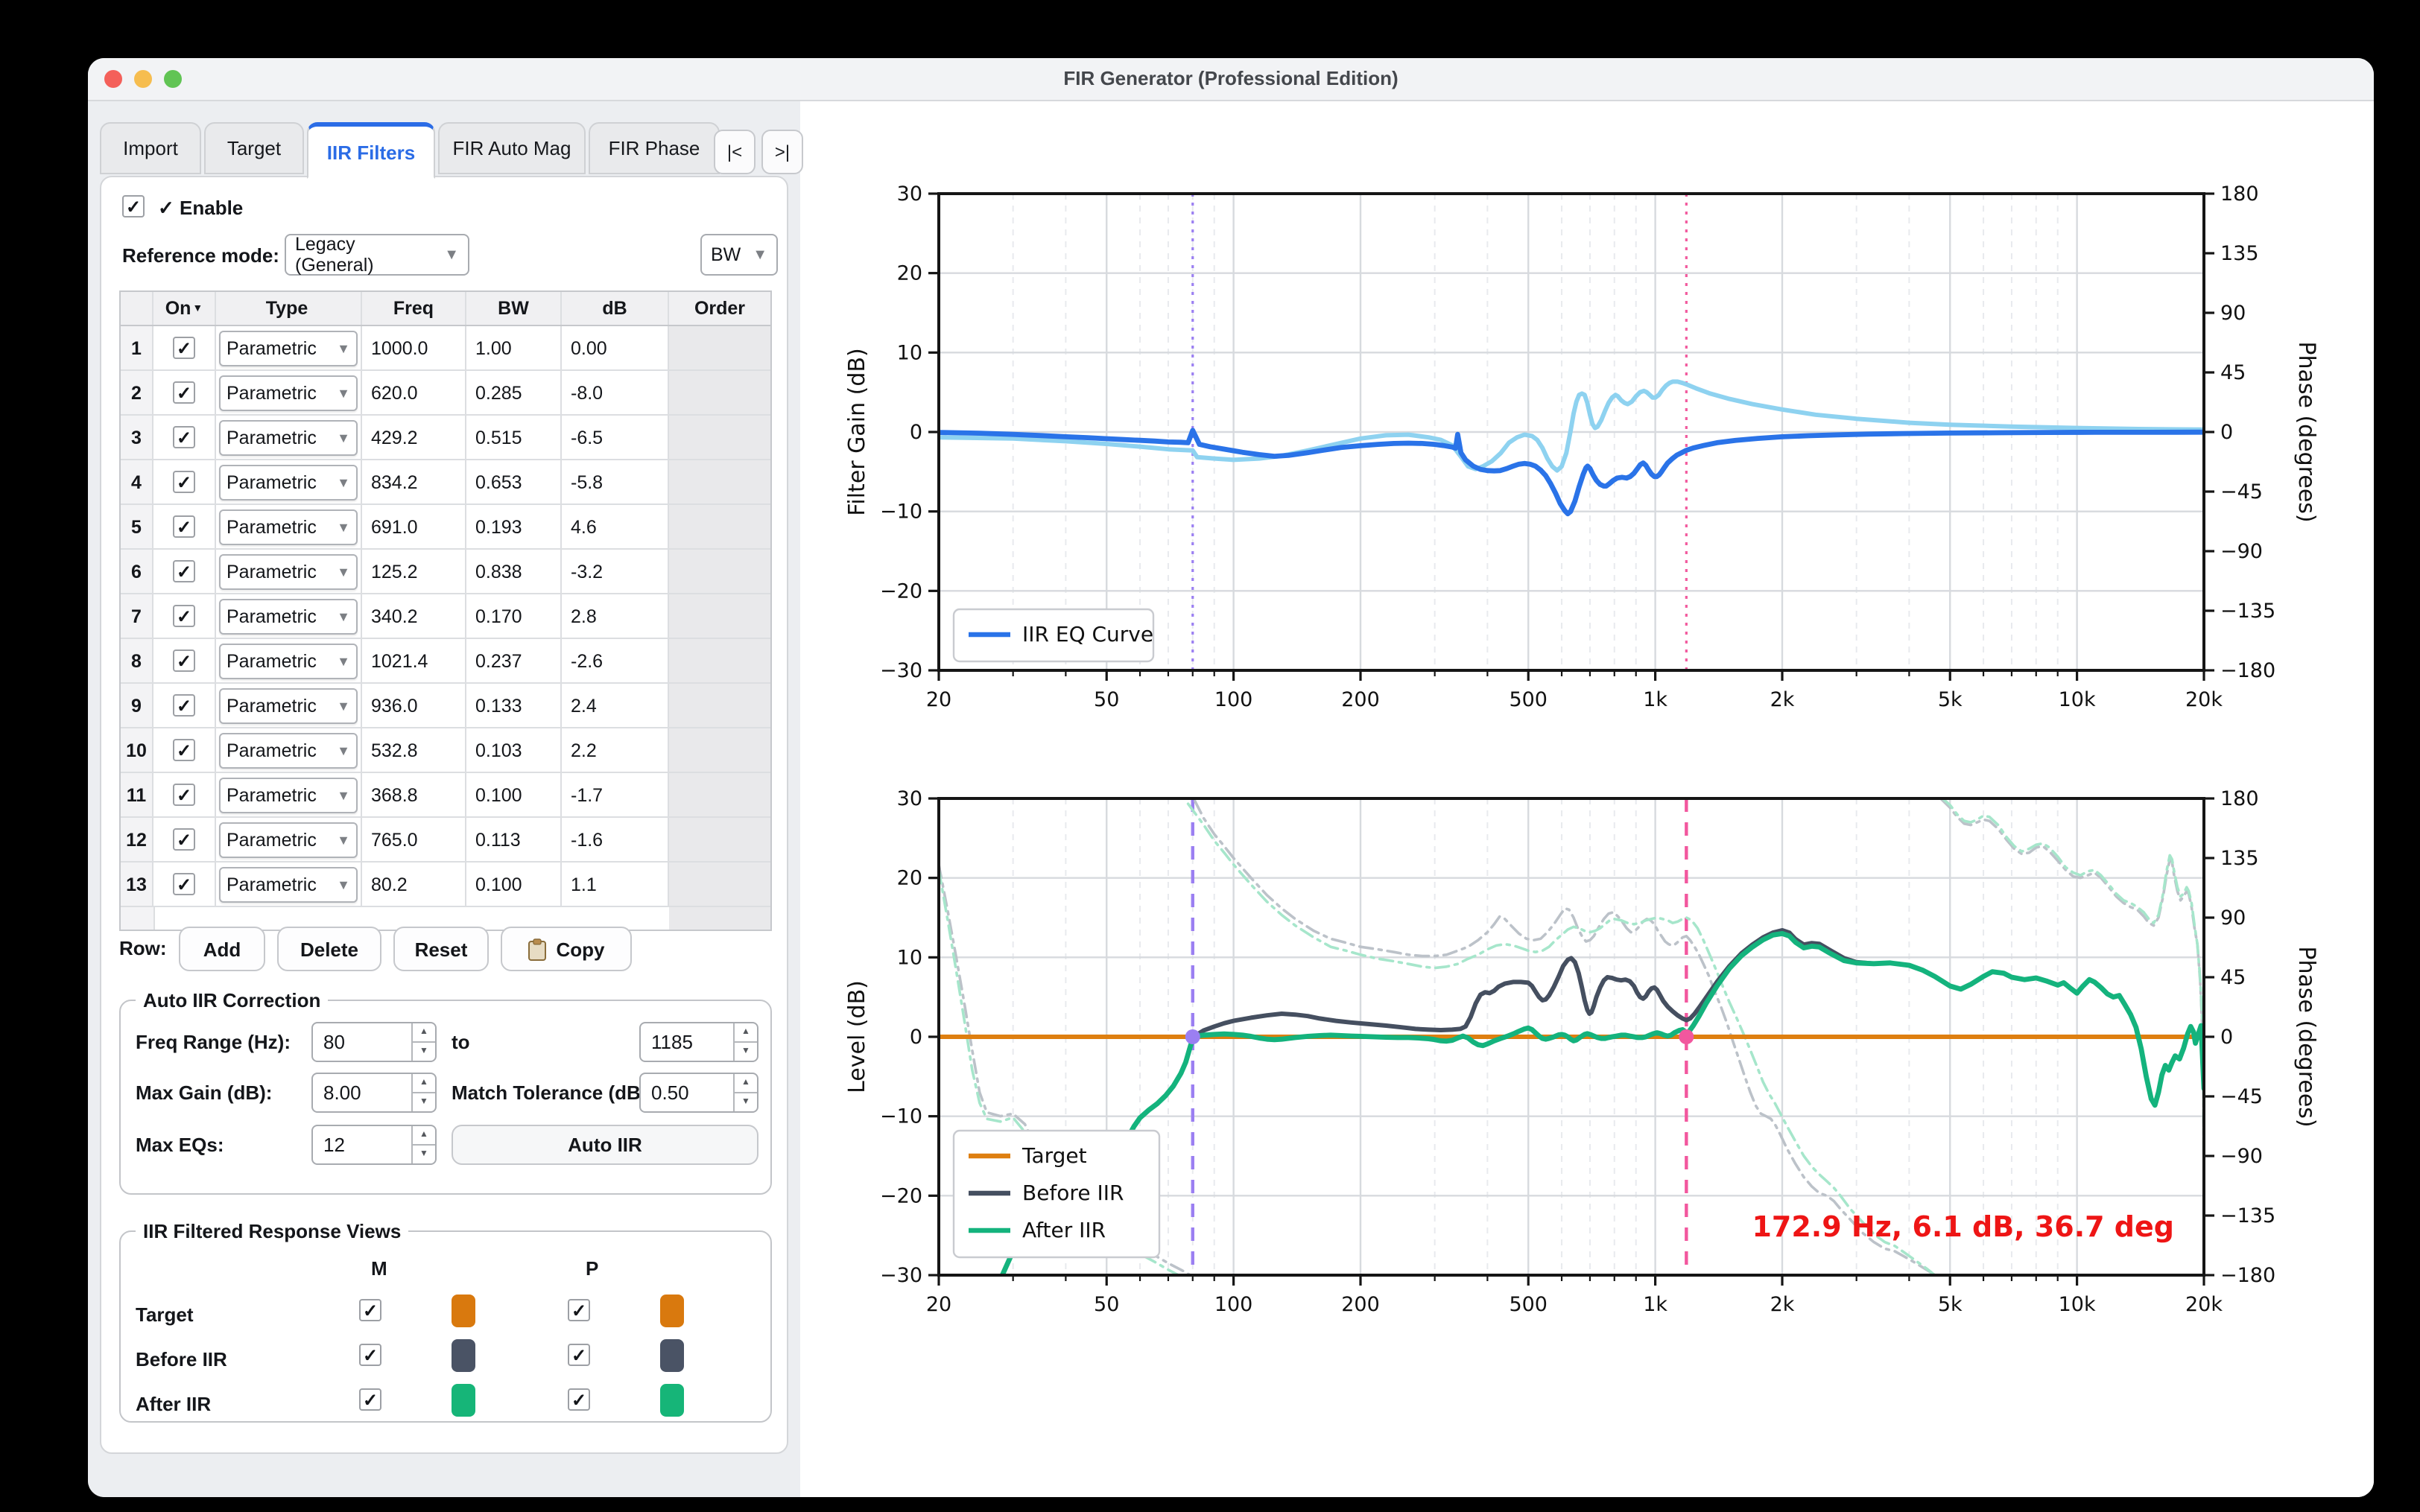 The height and width of the screenshot is (1512, 2420). I want to click on filter-db-cell: -5.8, so click(615, 482).